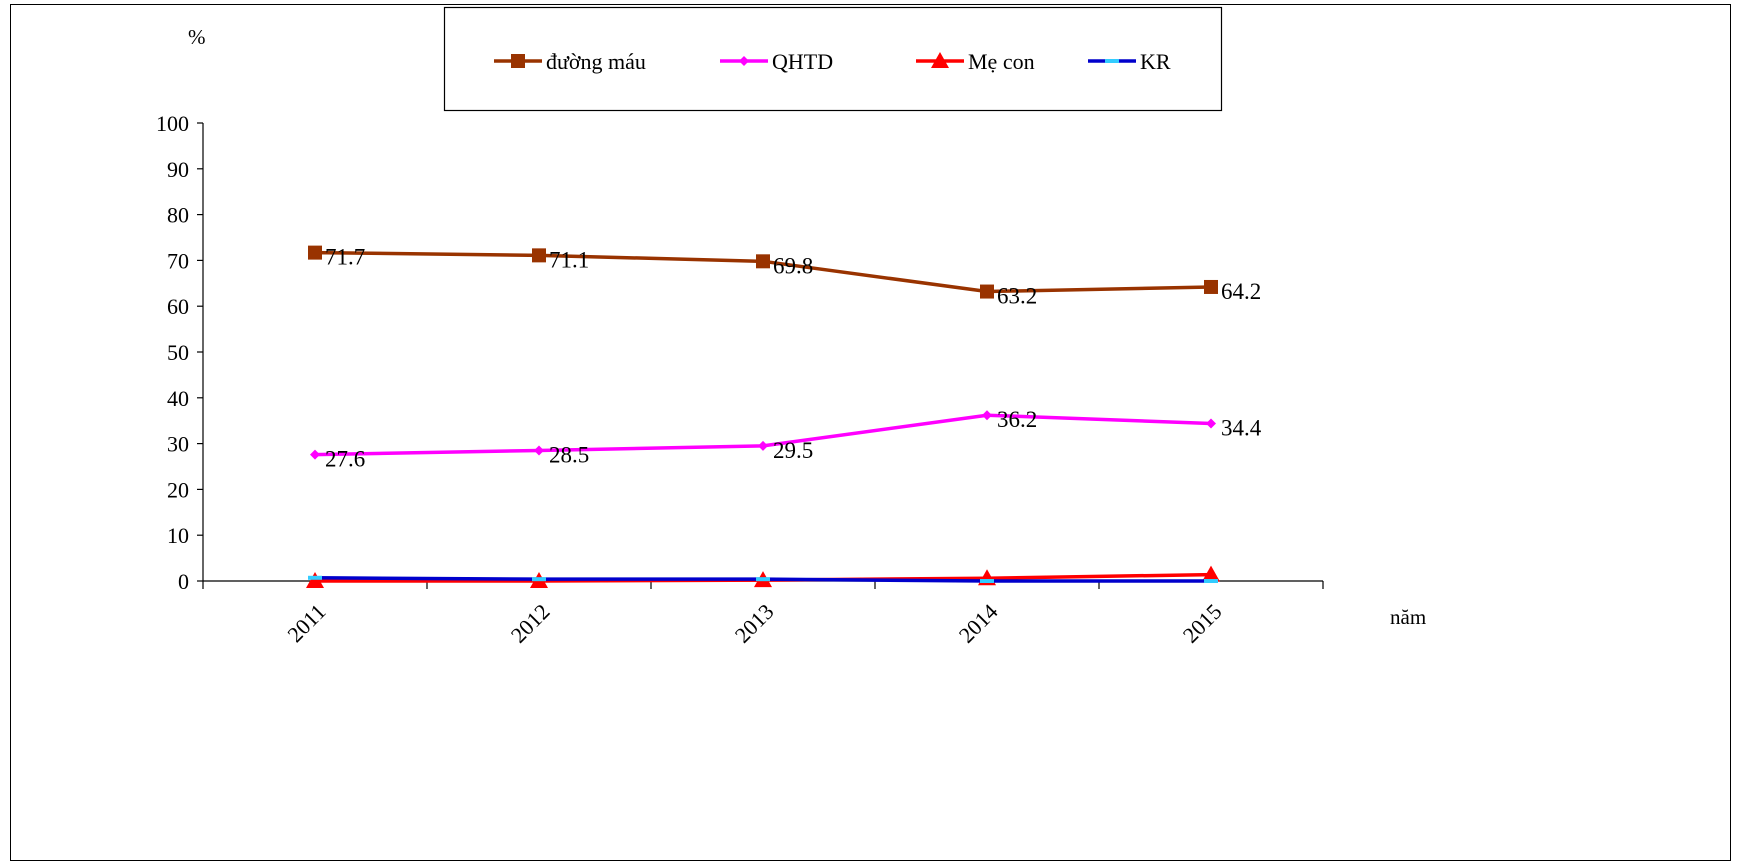 Image resolution: width=1741 pixels, height=865 pixels. I want to click on y-axis-title: %, so click(197, 37).